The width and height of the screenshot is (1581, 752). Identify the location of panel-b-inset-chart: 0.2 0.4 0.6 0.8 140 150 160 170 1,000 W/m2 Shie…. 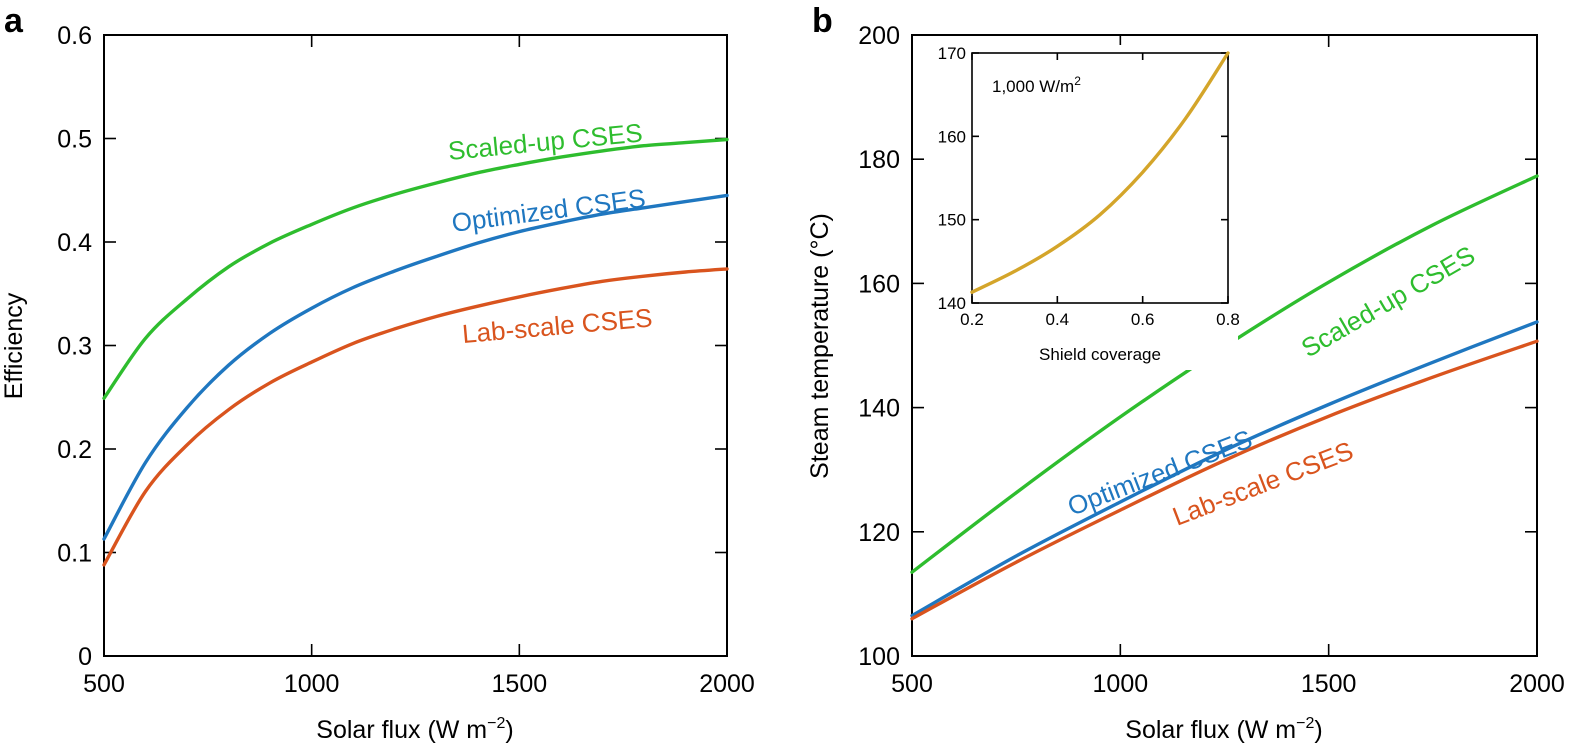
(1085, 207).